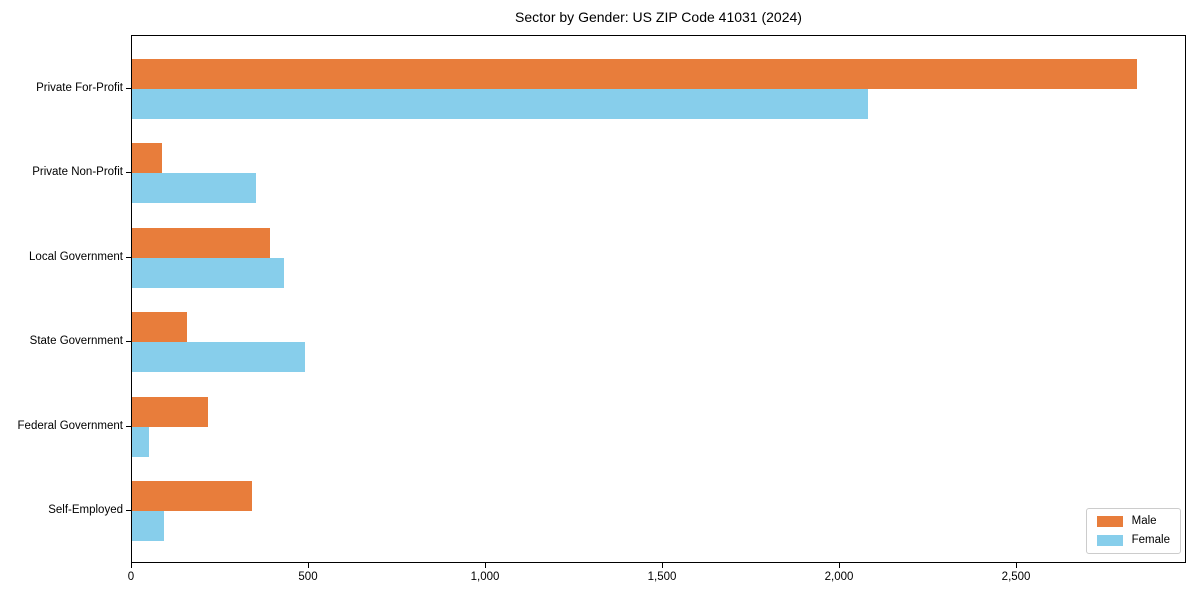 The height and width of the screenshot is (600, 1200). I want to click on x-tick-label: 1,500, so click(662, 577).